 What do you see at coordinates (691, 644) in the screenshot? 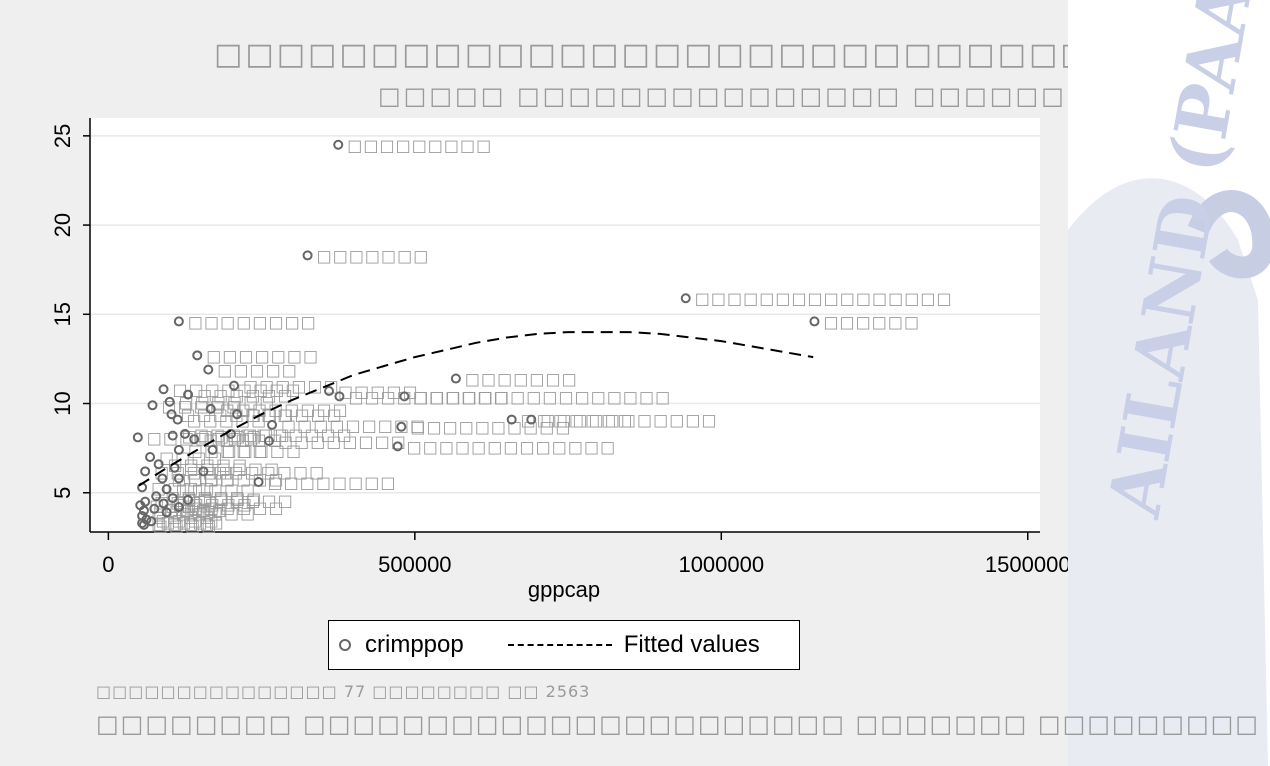
I see `legend-label-fitted-values: Fitted values` at bounding box center [691, 644].